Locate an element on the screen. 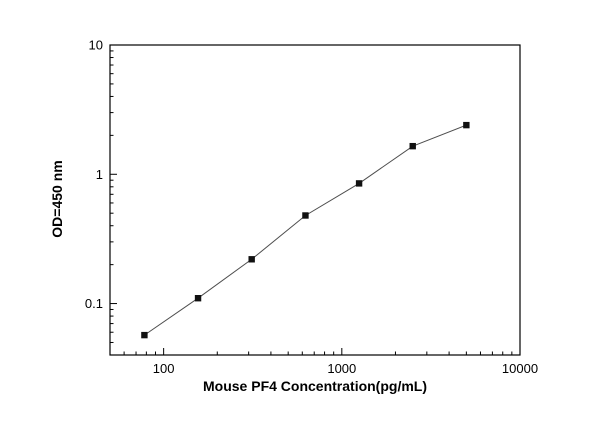 The width and height of the screenshot is (600, 421). y-tick-label: 0.1 is located at coordinates (94, 303).